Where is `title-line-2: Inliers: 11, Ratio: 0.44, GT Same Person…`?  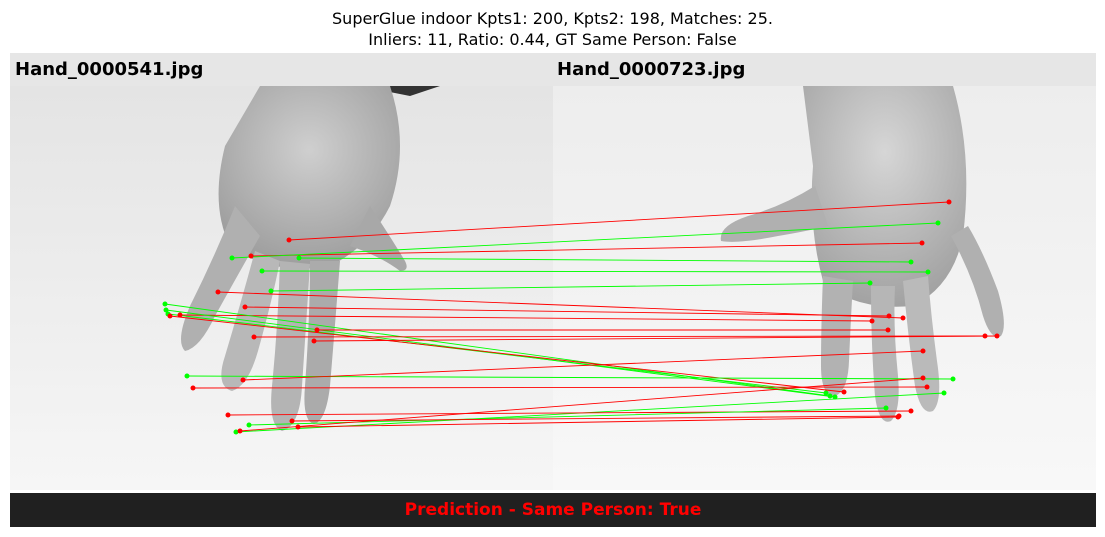 title-line-2: Inliers: 11, Ratio: 0.44, GT Same Person… is located at coordinates (552, 39).